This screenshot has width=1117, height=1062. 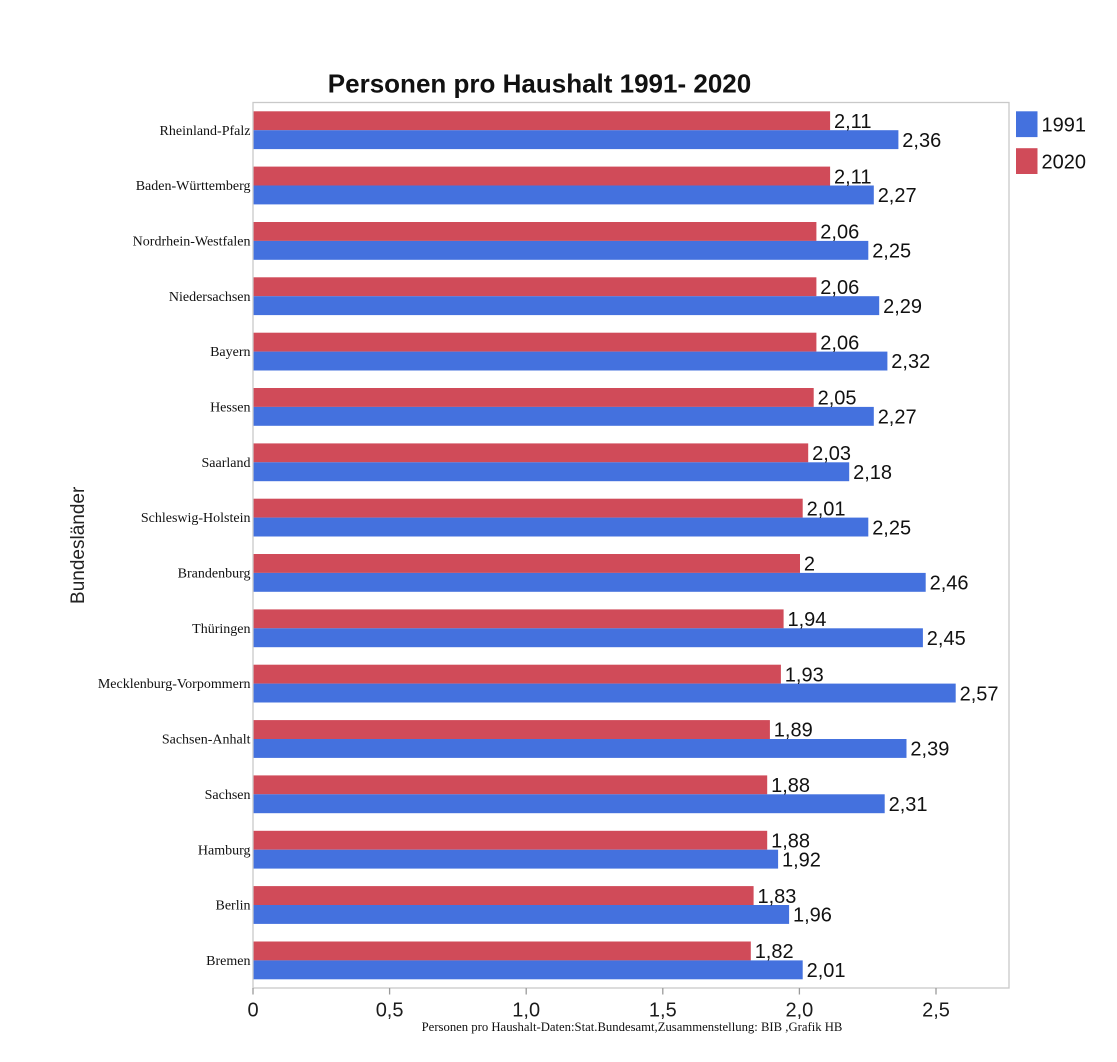 I want to click on svg-text: 2,36, so click(x=921, y=141).